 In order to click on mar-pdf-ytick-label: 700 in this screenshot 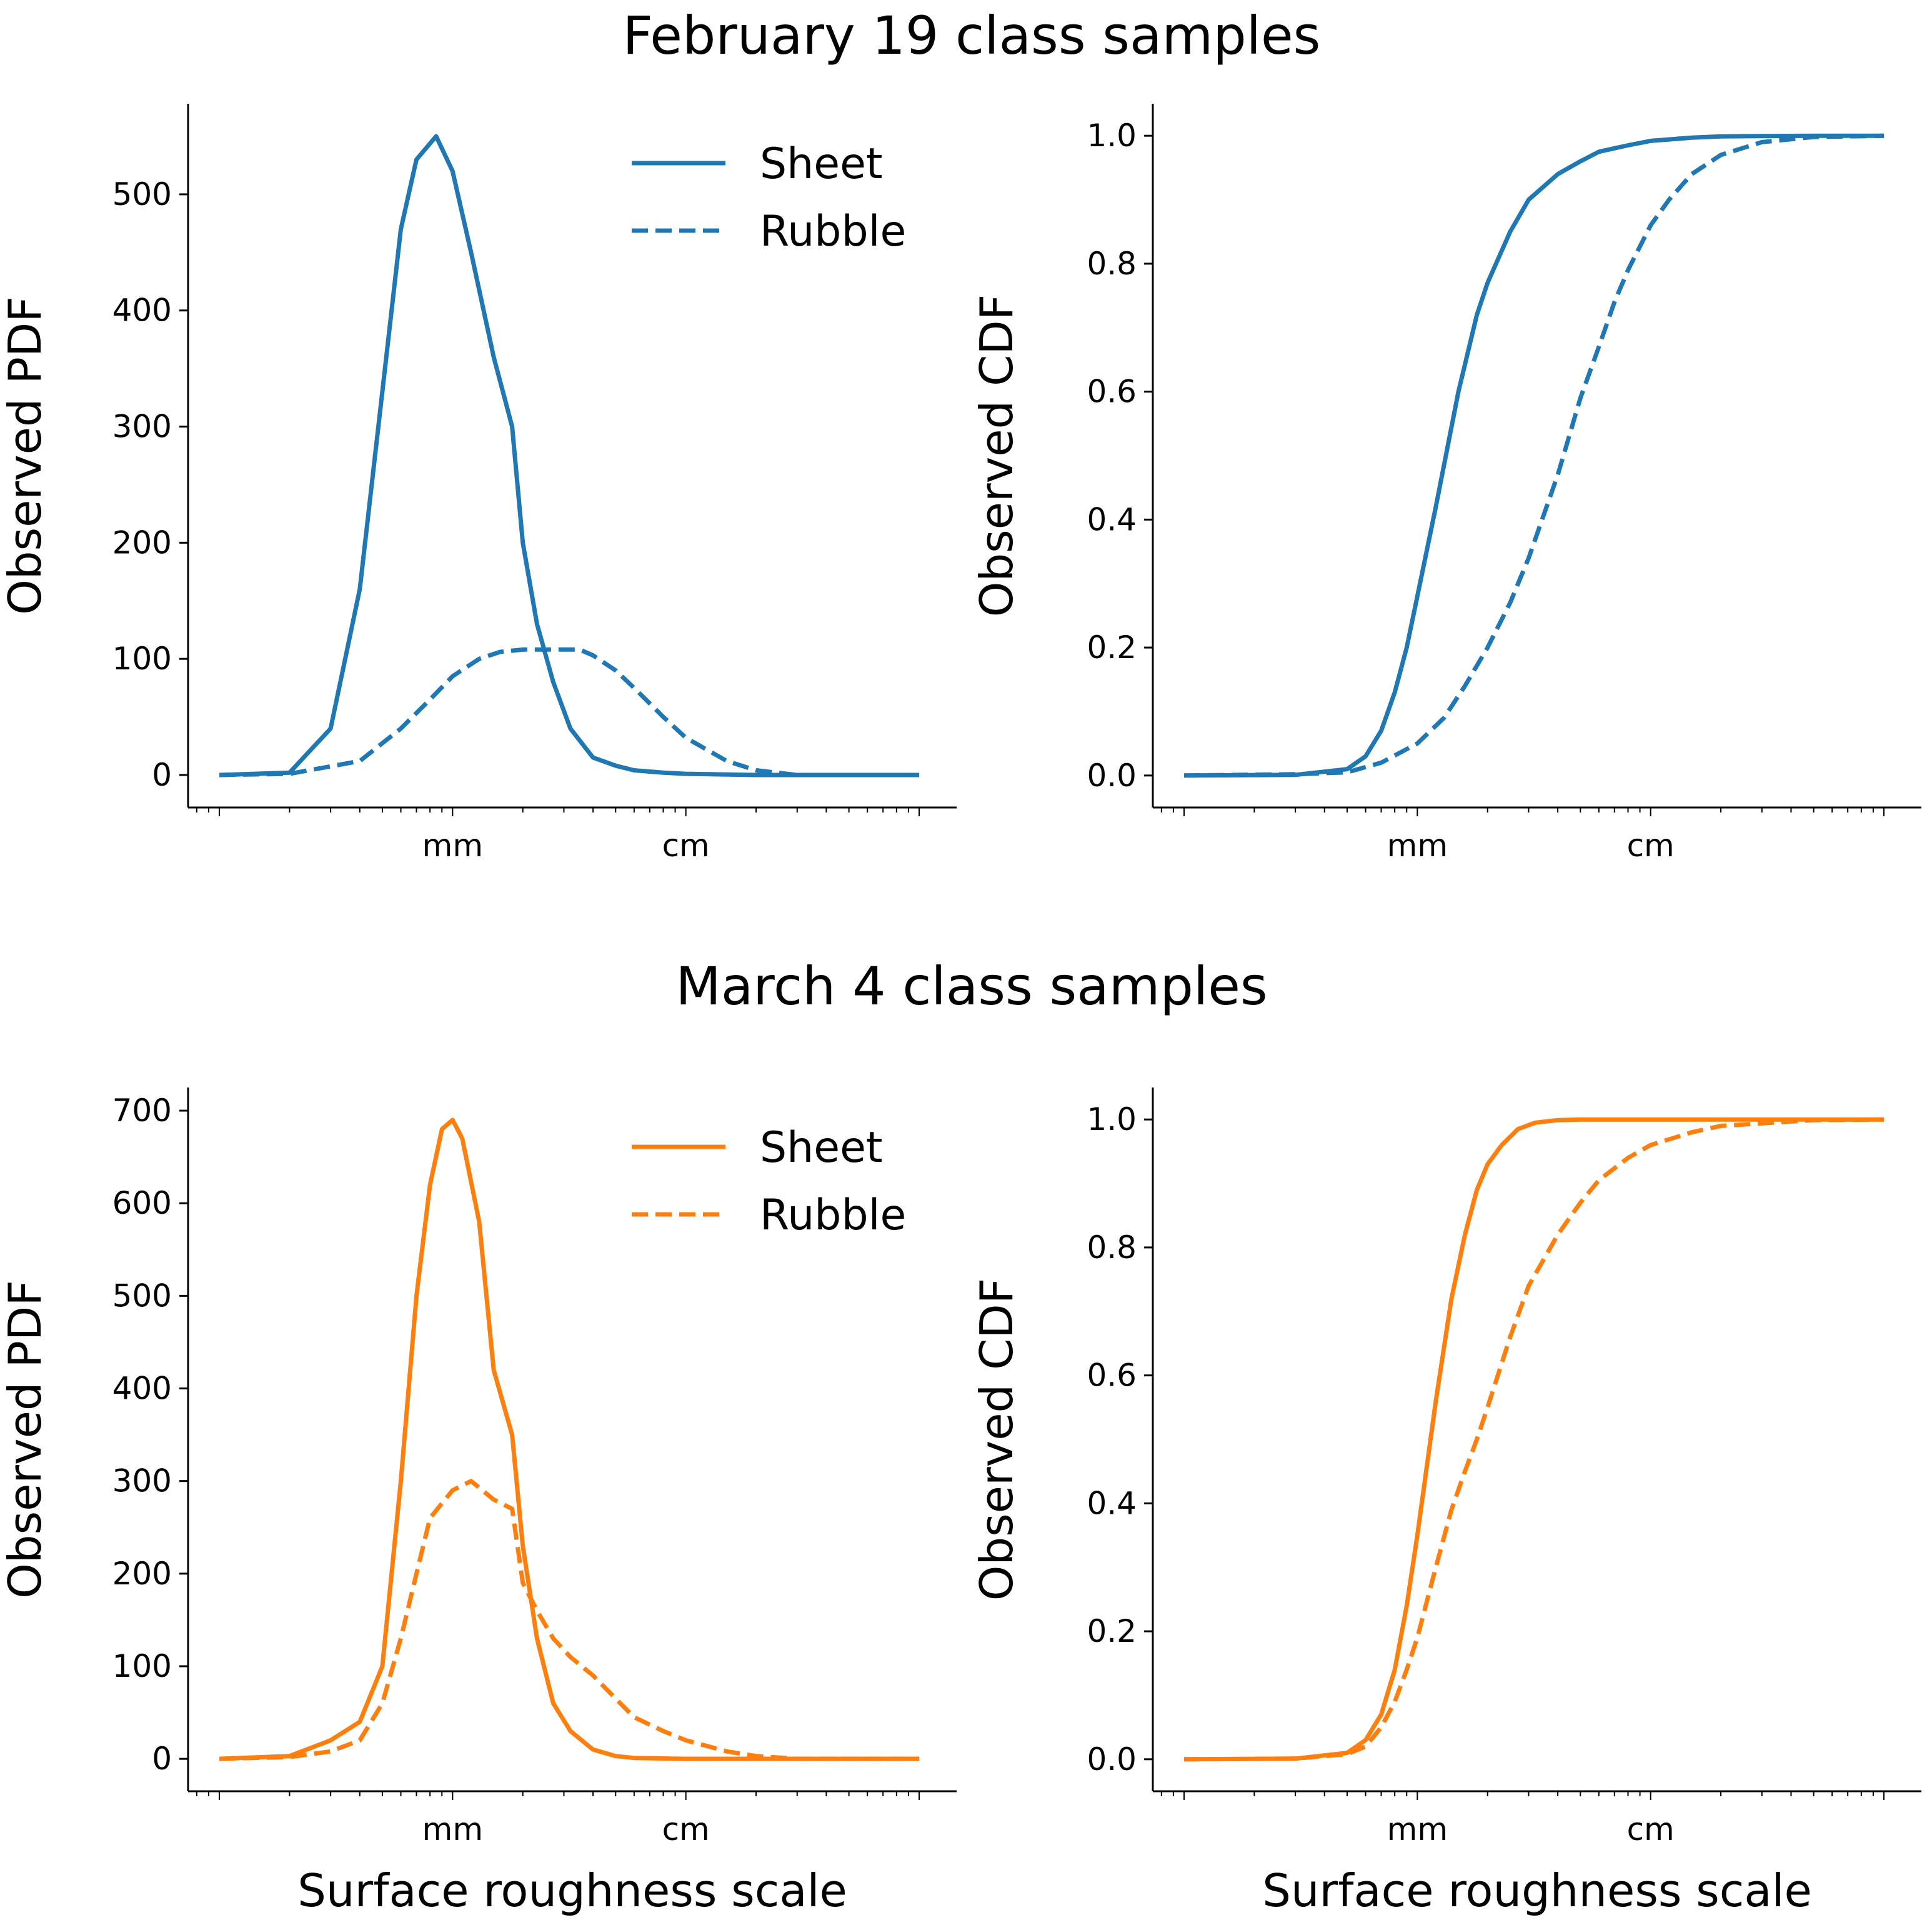, I will do `click(142, 1110)`.